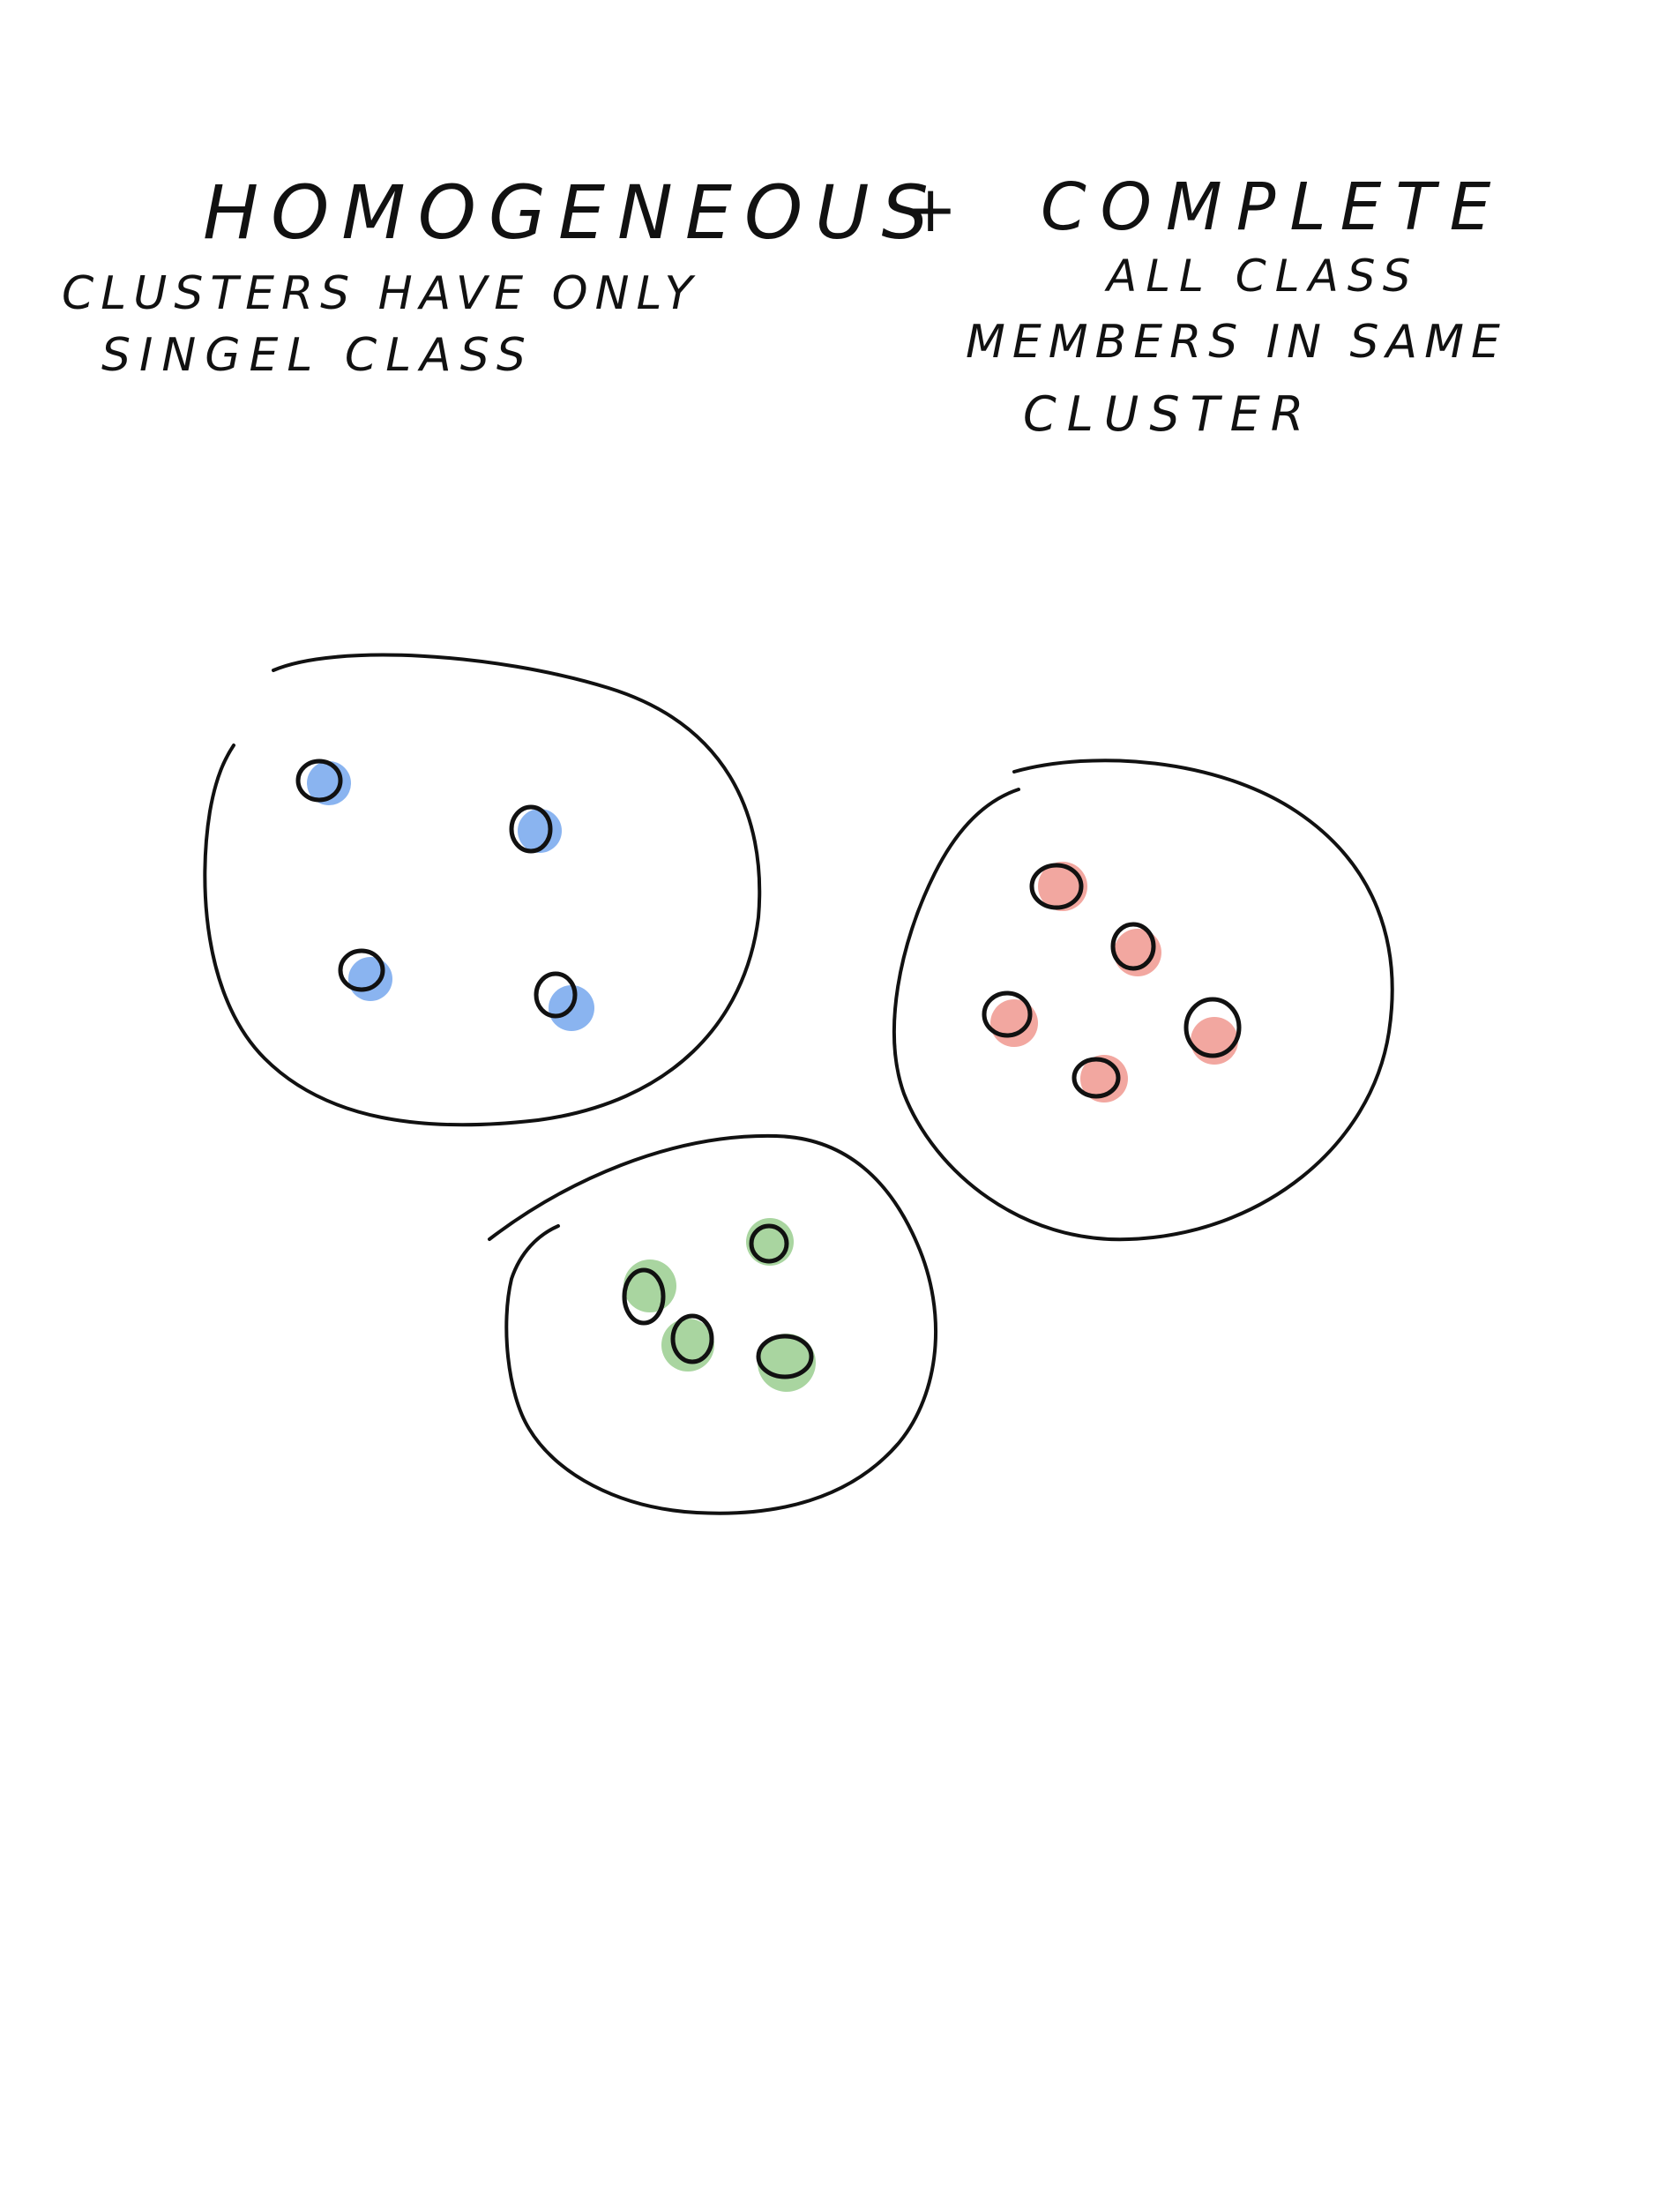 The width and height of the screenshot is (1680, 2205). I want to click on left-note-line-2: SINGEL CLASS, so click(317, 355).